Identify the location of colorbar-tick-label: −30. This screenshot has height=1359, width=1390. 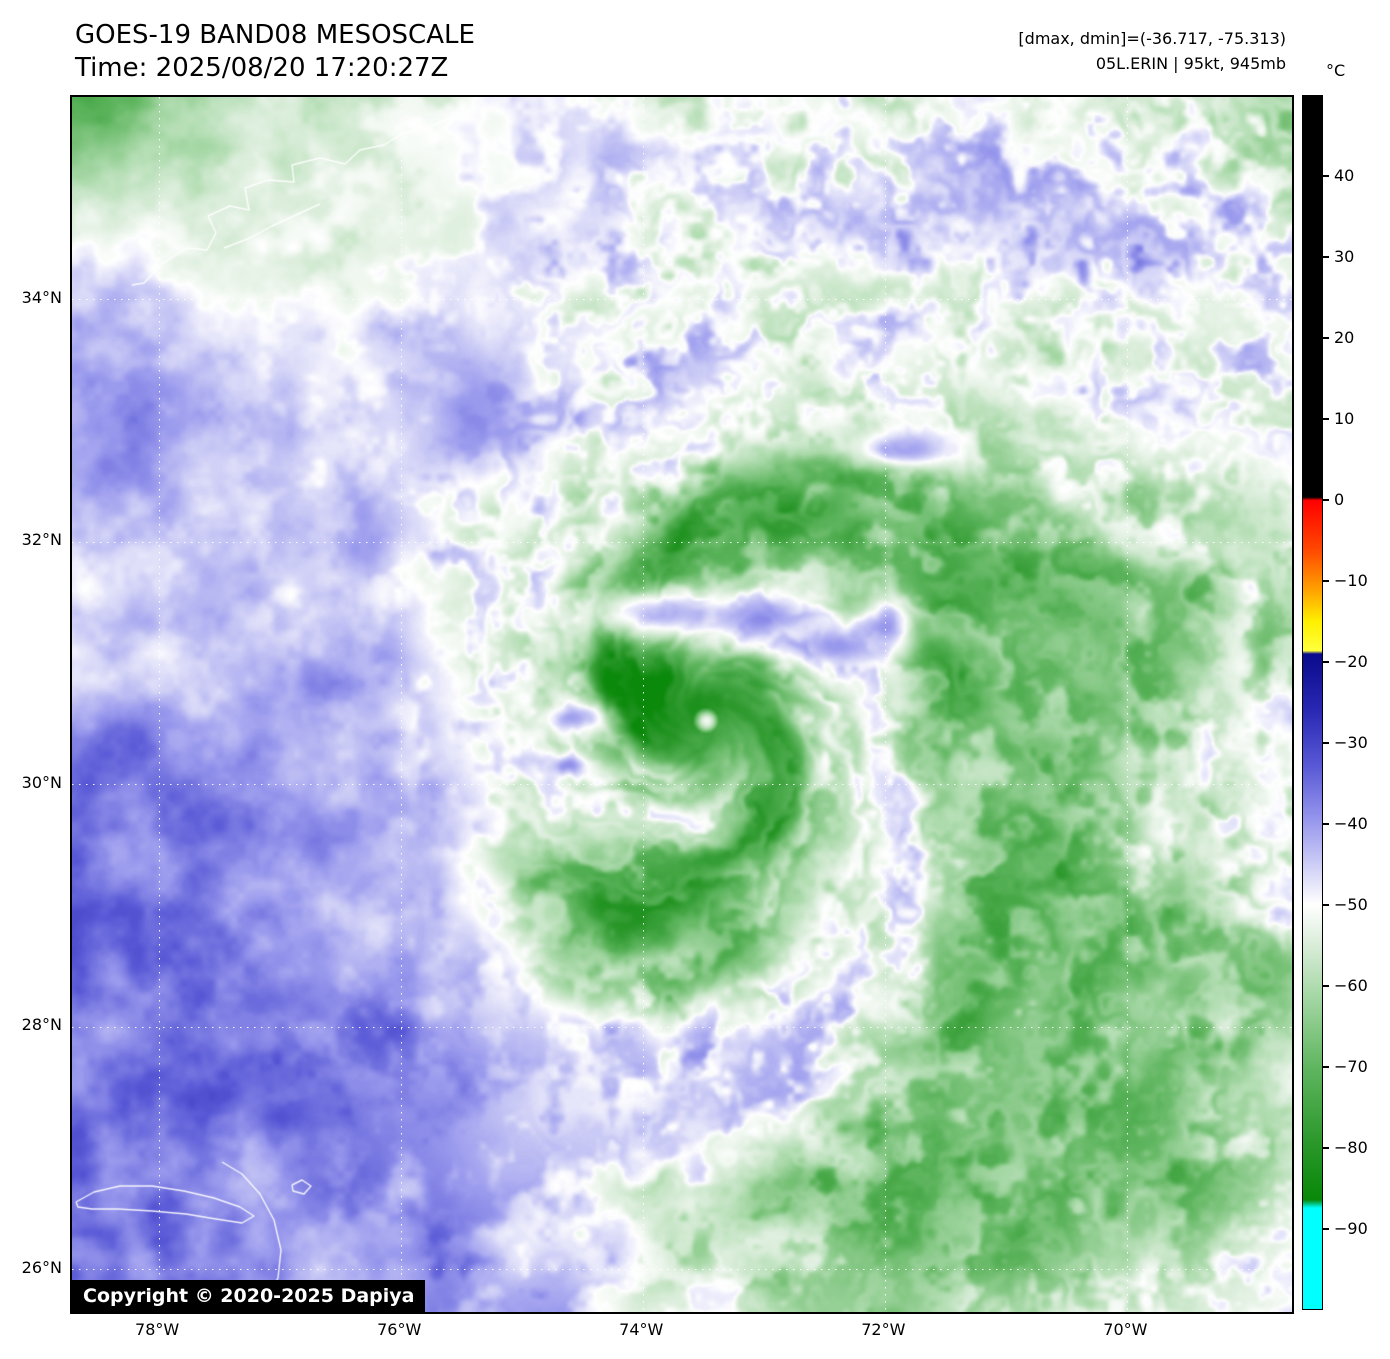
(1351, 742).